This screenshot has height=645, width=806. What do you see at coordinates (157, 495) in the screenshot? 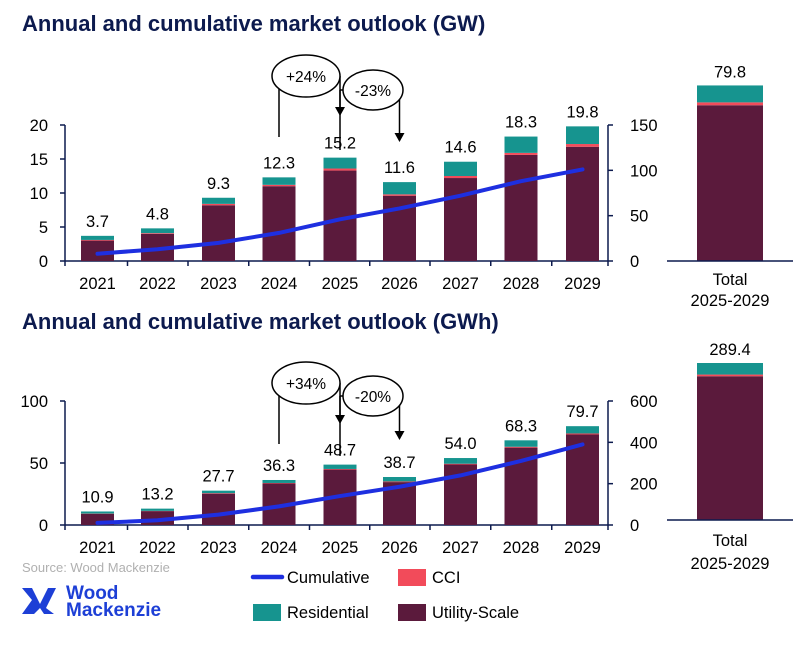
I see `bar-data-label: 13.2` at bounding box center [157, 495].